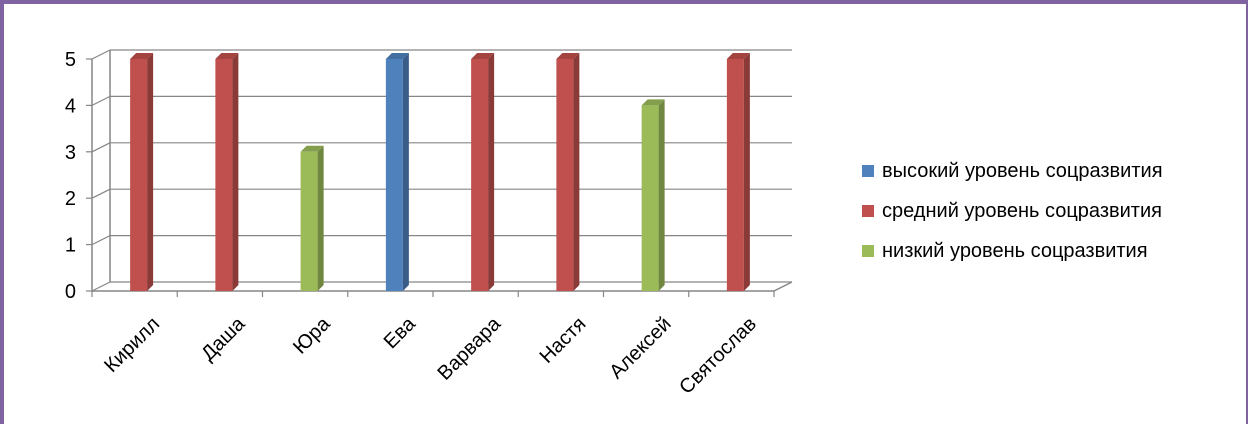 Image resolution: width=1248 pixels, height=424 pixels. I want to click on floor-edge, so click(783, 286).